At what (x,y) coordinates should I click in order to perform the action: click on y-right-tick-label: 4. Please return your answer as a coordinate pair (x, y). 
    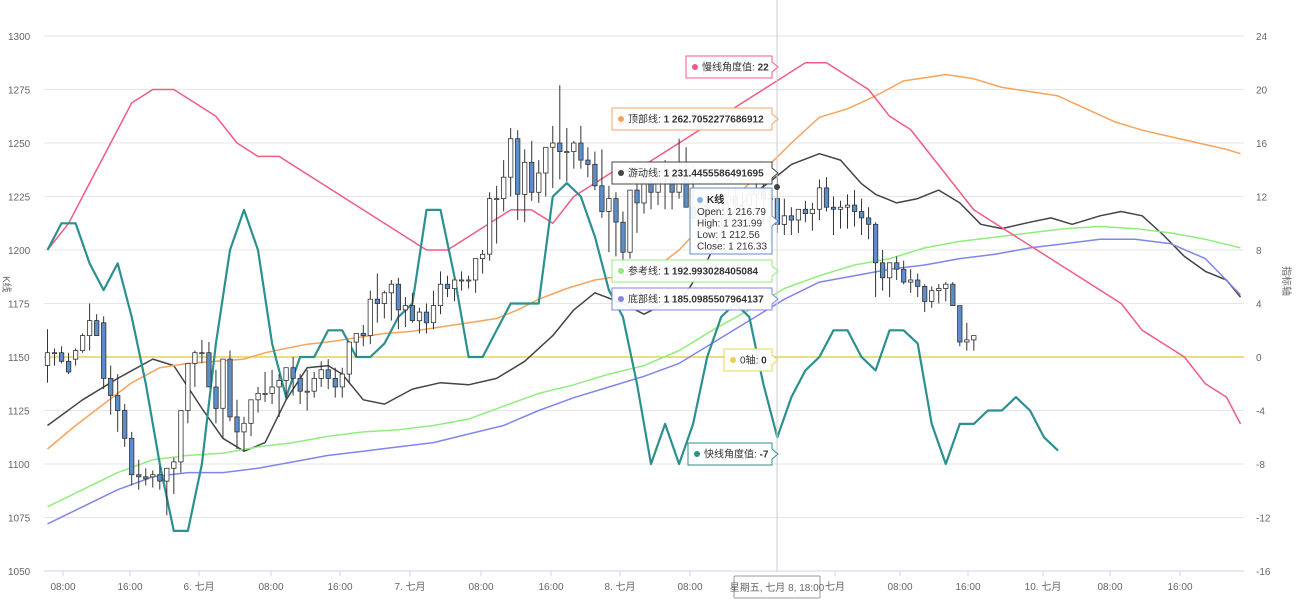
    Looking at the image, I should click on (1259, 305).